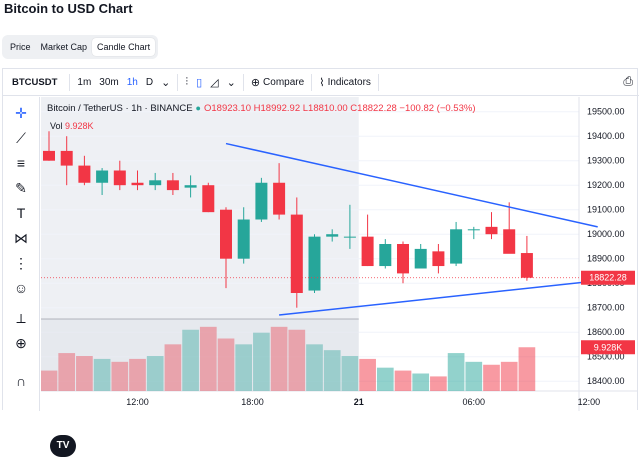 The height and width of the screenshot is (457, 640). What do you see at coordinates (21, 238) in the screenshot?
I see `pattern-icon: ⋈` at bounding box center [21, 238].